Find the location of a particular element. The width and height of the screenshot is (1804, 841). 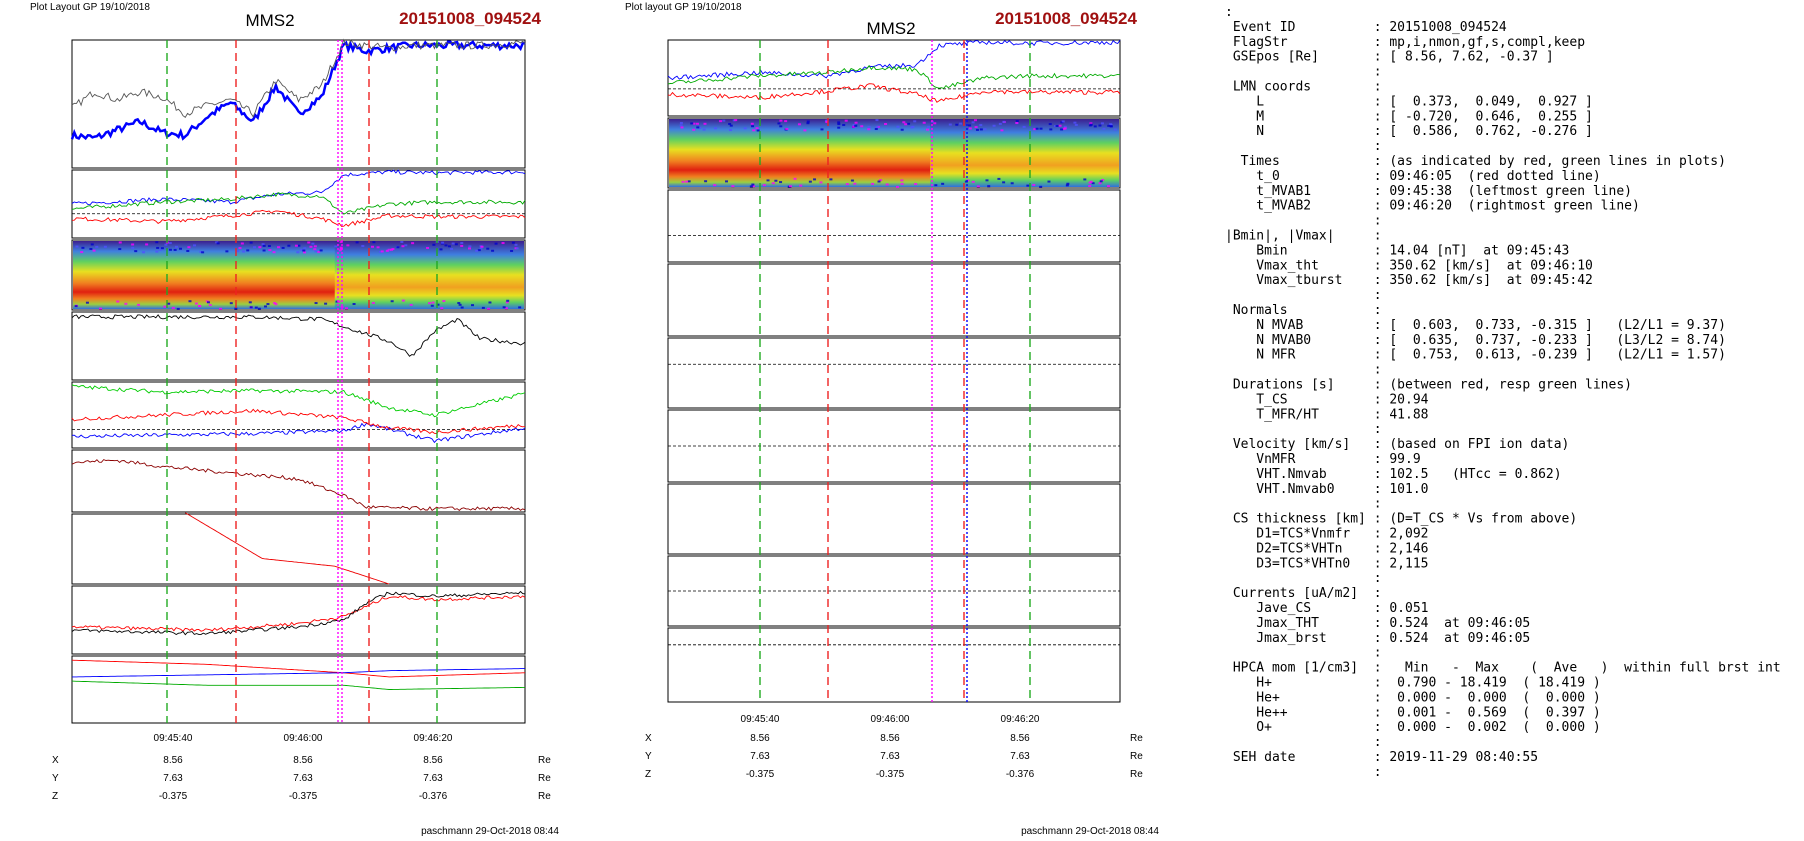

left-eph-y-label: Y is located at coordinates (55, 778).